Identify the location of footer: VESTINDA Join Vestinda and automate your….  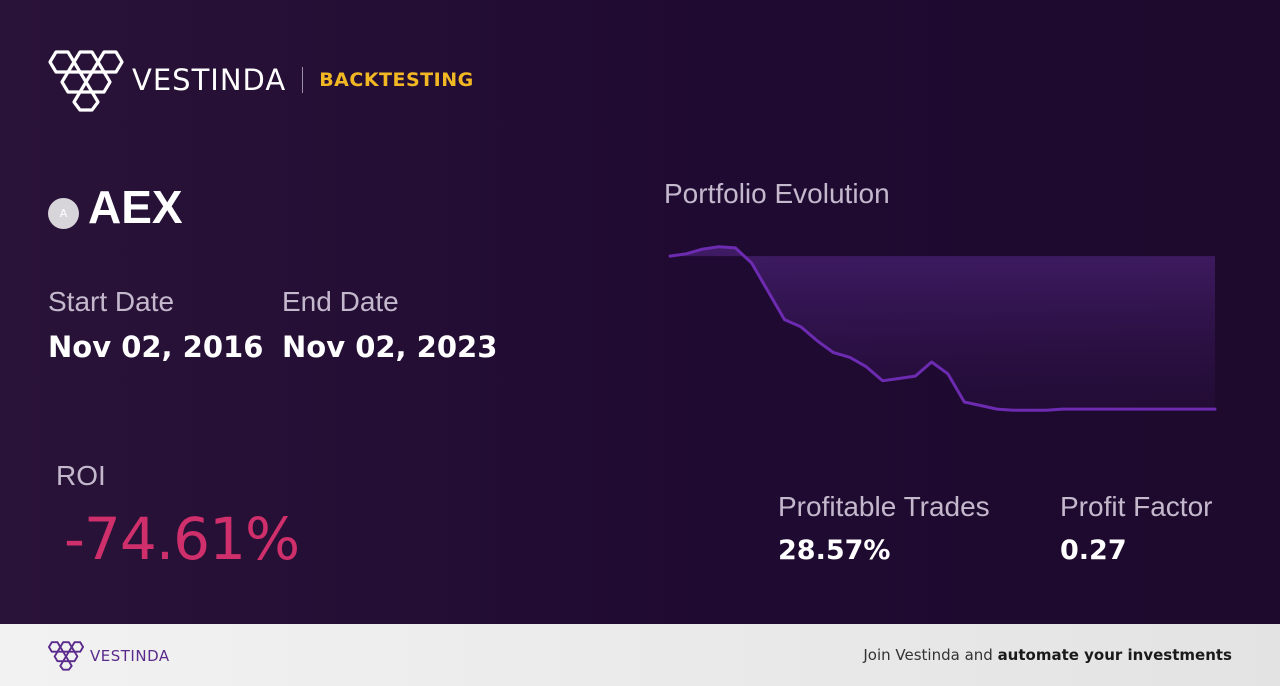
(640, 655).